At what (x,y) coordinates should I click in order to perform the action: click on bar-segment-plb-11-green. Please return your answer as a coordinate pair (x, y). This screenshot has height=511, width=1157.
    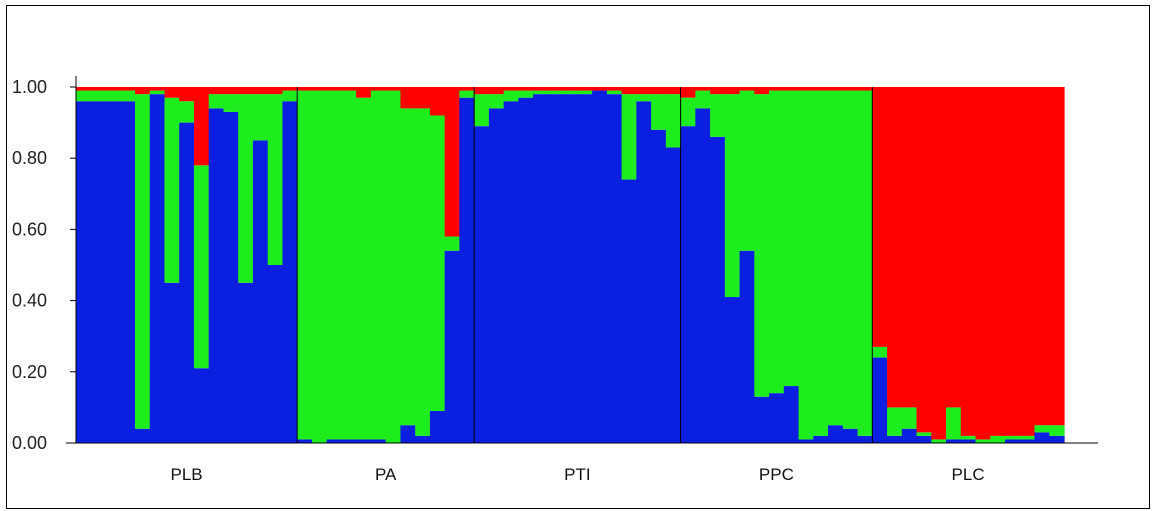
    Looking at the image, I should click on (231, 103).